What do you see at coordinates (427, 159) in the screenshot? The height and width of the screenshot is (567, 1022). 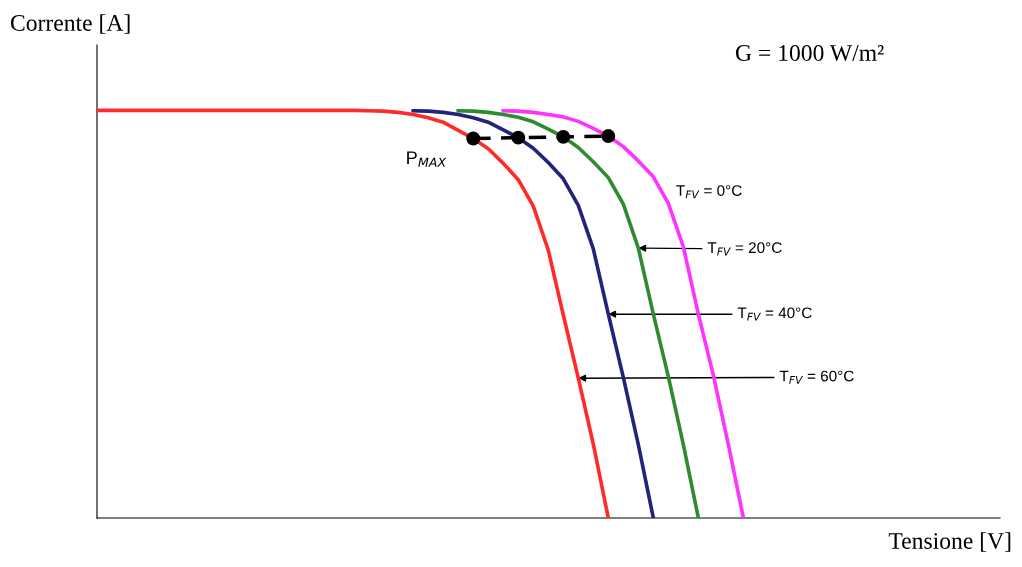 I see `annotation: P$_{MAX}$` at bounding box center [427, 159].